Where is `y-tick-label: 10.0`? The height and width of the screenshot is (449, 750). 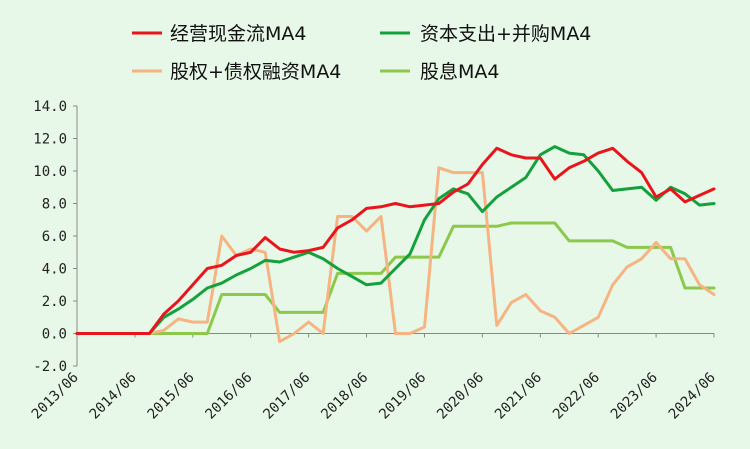
y-tick-label: 10.0 is located at coordinates (50, 172).